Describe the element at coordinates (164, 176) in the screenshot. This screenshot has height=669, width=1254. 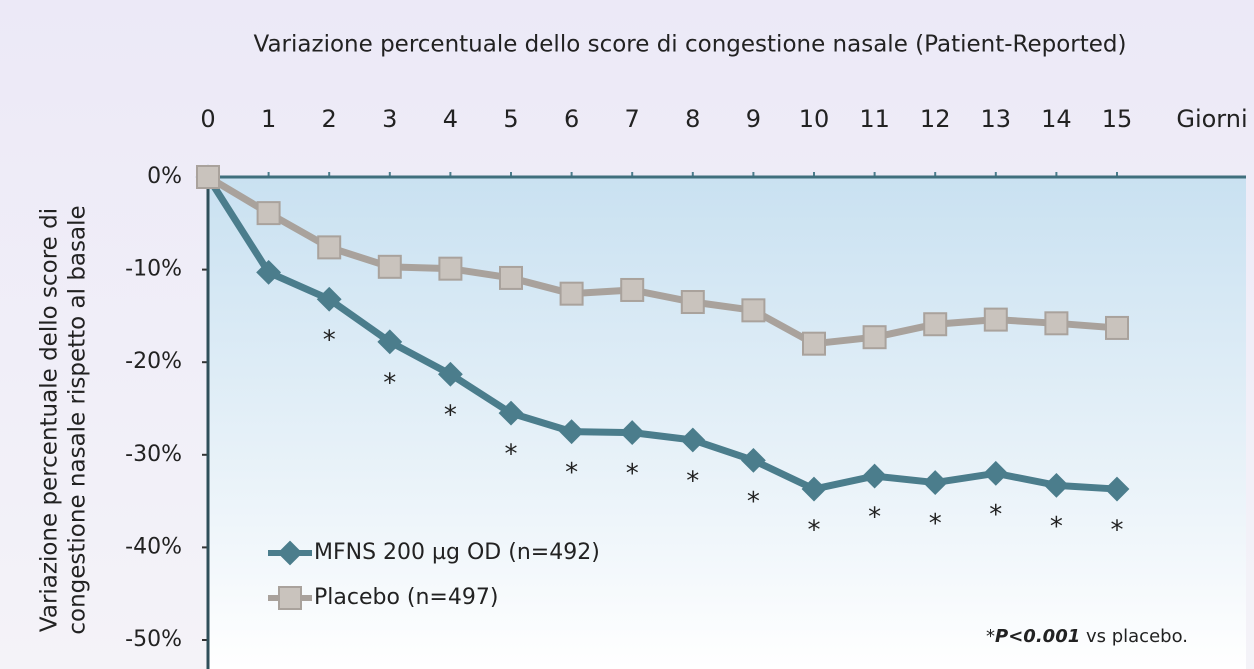
I see `y-tick-label: 0%` at that location.